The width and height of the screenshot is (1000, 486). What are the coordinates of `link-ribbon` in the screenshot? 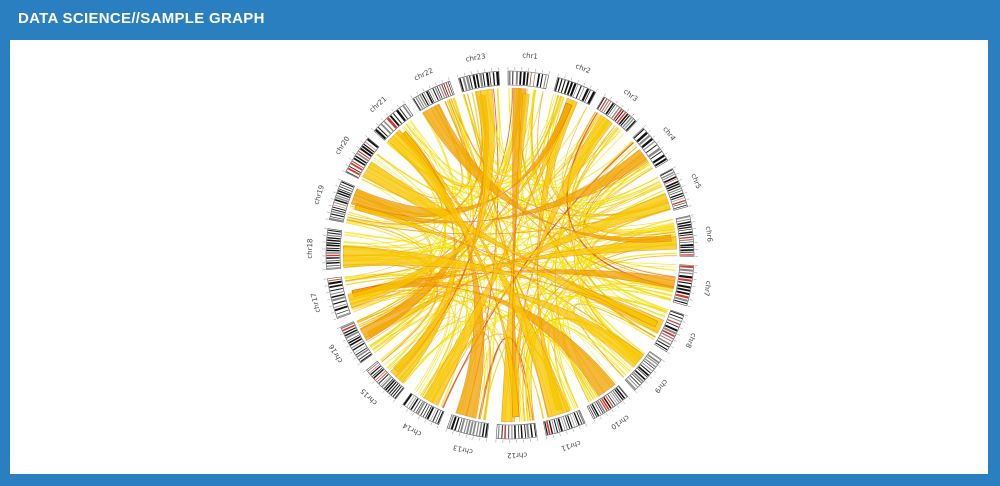 It's located at (515, 258).